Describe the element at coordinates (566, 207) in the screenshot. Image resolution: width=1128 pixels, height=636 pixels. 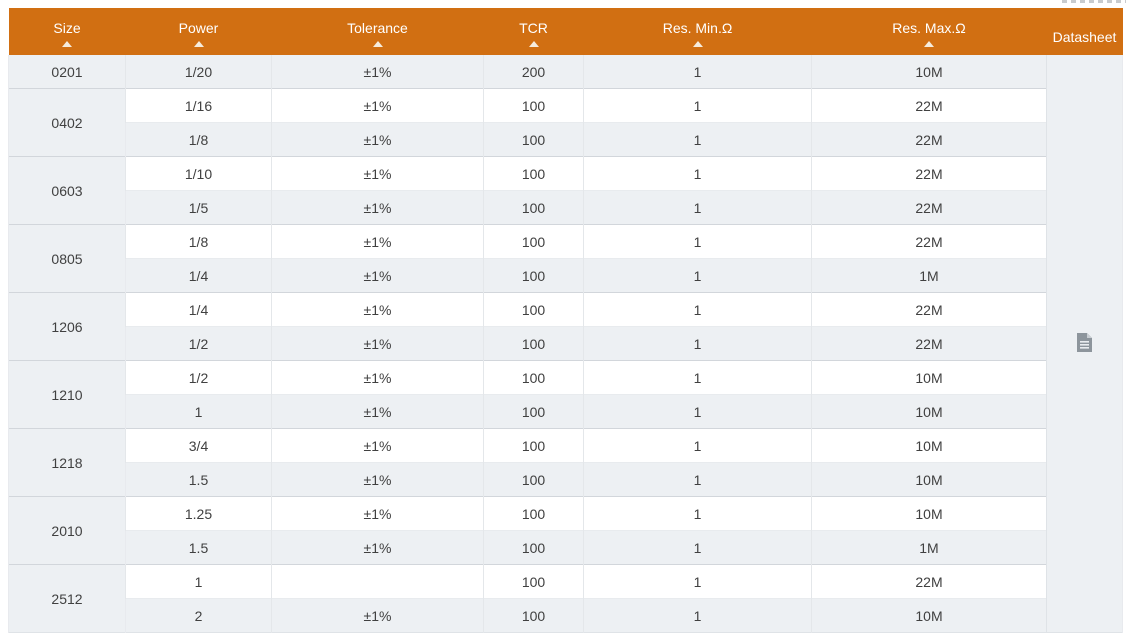
I see `table-row: 1/5 ±1% 100 1 22M` at that location.